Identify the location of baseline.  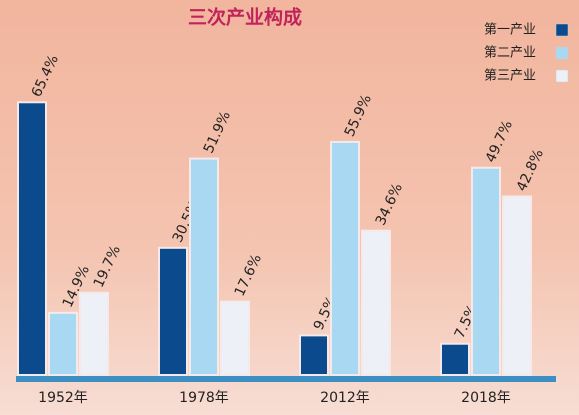
(286, 379).